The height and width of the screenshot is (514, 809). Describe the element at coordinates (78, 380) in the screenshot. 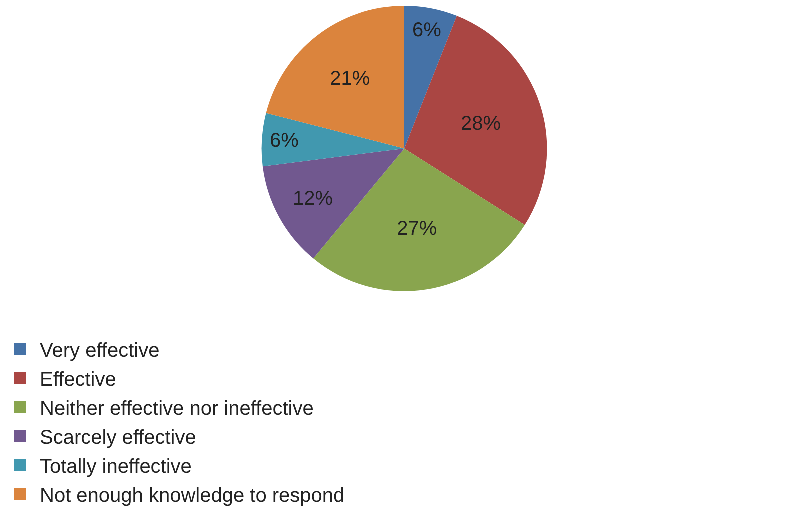

I see `legend-label: Effective` at that location.